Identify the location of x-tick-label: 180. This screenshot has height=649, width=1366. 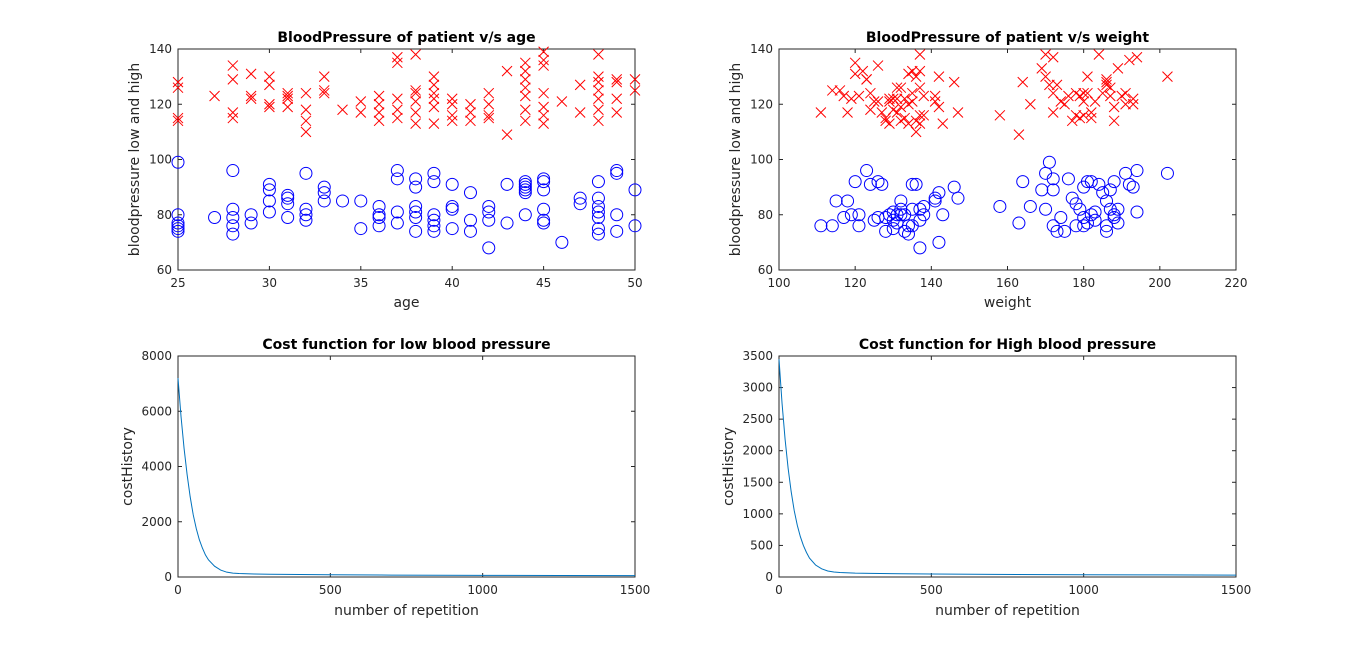
(1083, 283).